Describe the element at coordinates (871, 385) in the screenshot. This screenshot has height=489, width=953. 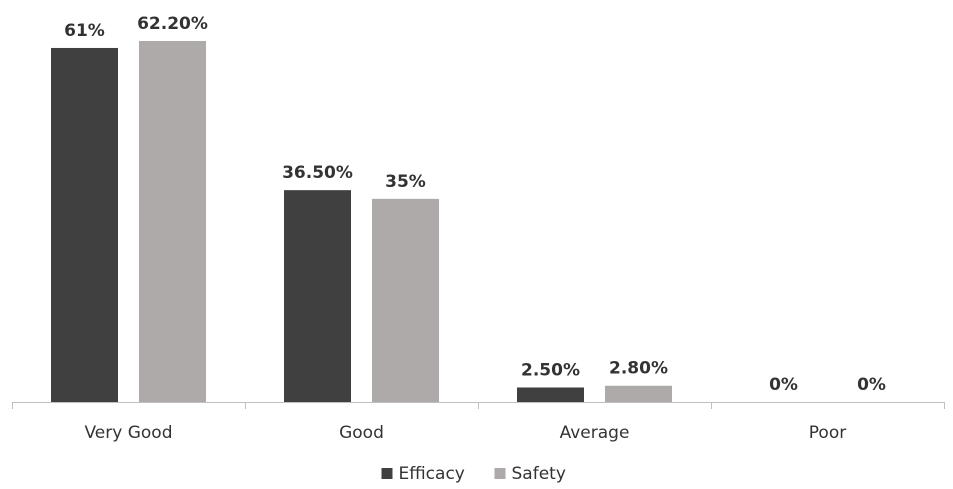
I see `data-label-safety-poor: 0%` at that location.